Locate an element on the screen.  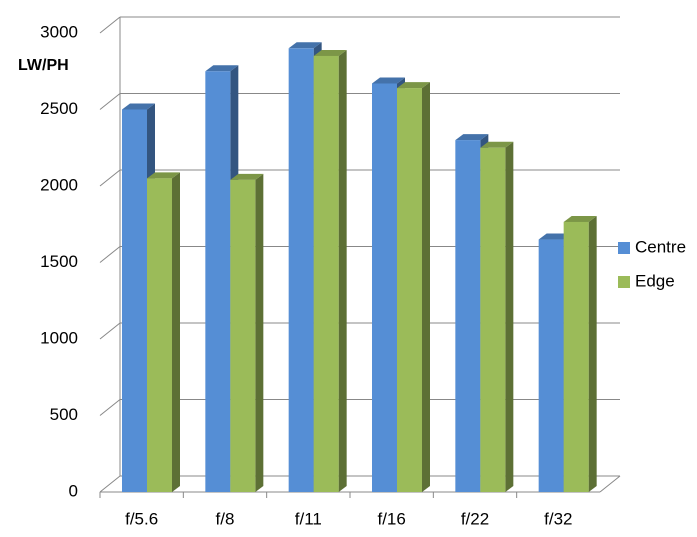
y-tick-label: 1000 is located at coordinates (59, 337).